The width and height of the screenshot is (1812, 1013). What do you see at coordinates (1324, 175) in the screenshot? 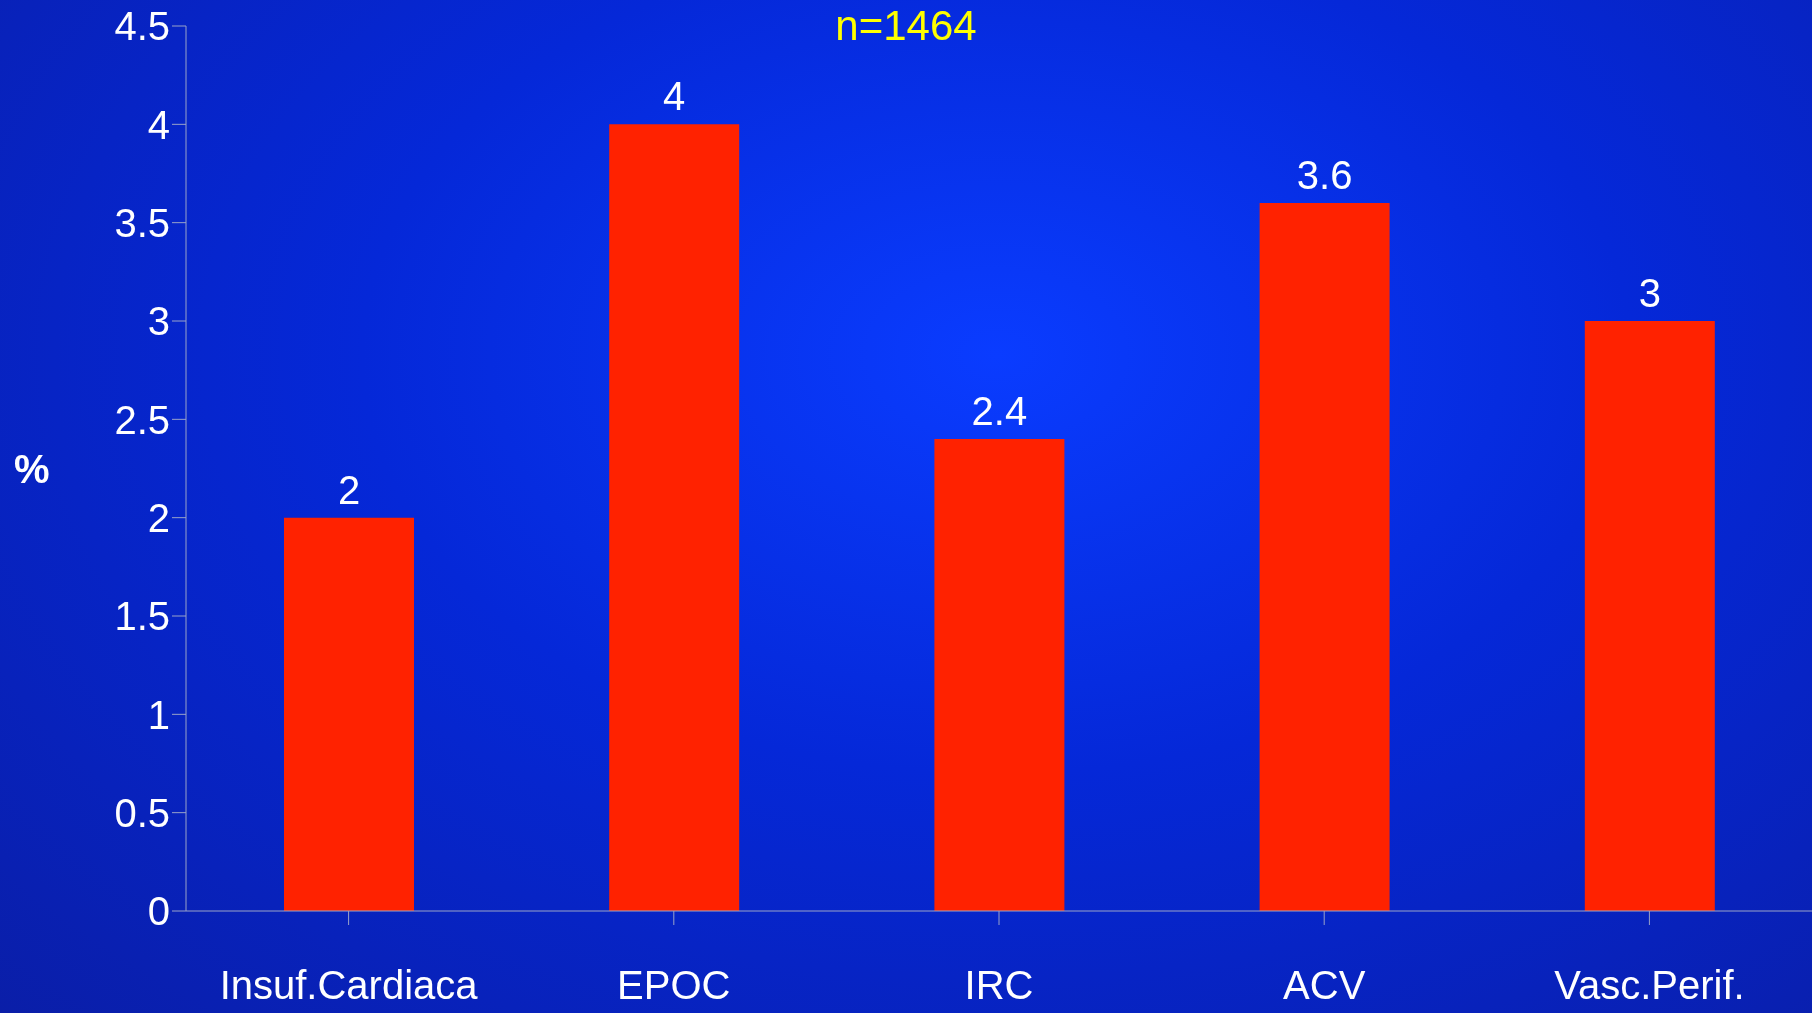
I see `data-label: 3.6` at bounding box center [1324, 175].